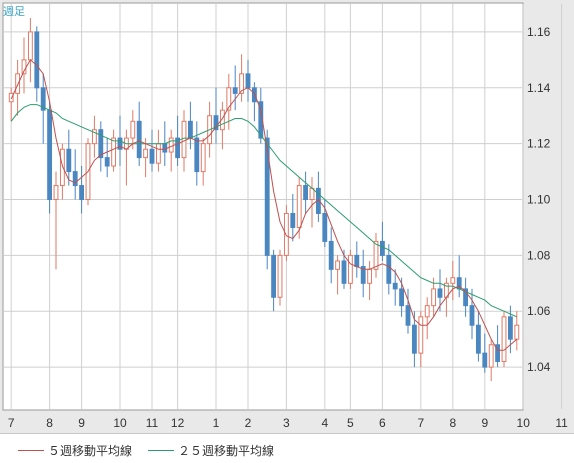  Describe the element at coordinates (382, 423) in the screenshot. I see `x-tick-label: 6` at that location.